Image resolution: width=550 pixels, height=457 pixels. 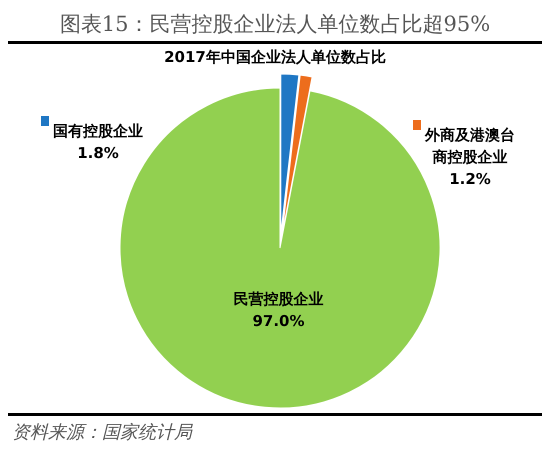 I want to click on slice-label: 民营控股企业, so click(x=278, y=299).